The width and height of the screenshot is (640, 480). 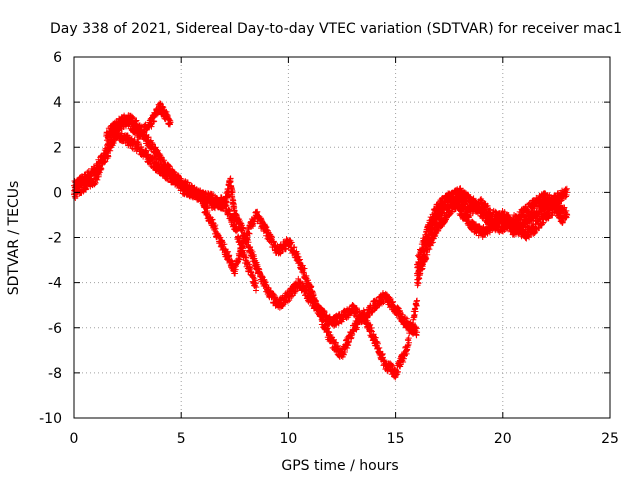 I want to click on y-tick-label: -8, so click(x=55, y=374).